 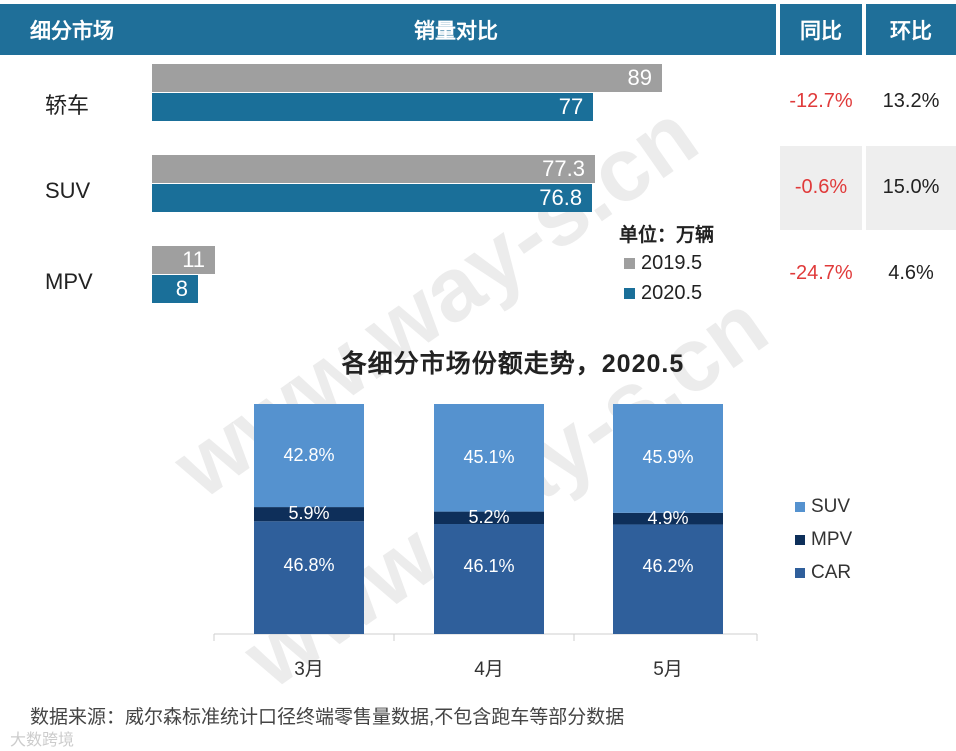 What do you see at coordinates (489, 669) in the screenshot?
I see `x-tick-apr: 4月` at bounding box center [489, 669].